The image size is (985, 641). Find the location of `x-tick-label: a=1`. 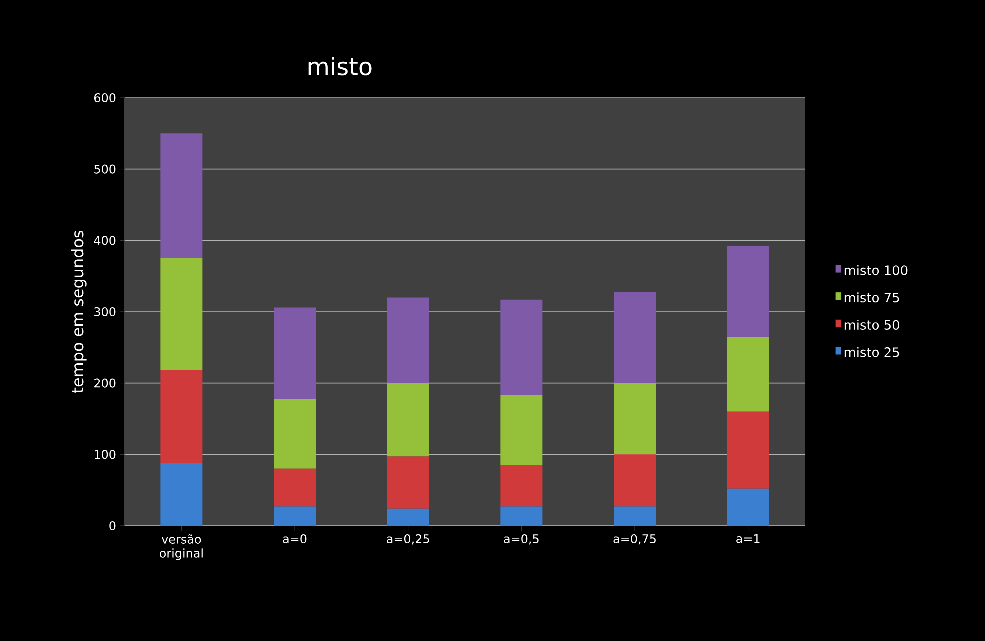

x-tick-label: a=1 is located at coordinates (748, 539).